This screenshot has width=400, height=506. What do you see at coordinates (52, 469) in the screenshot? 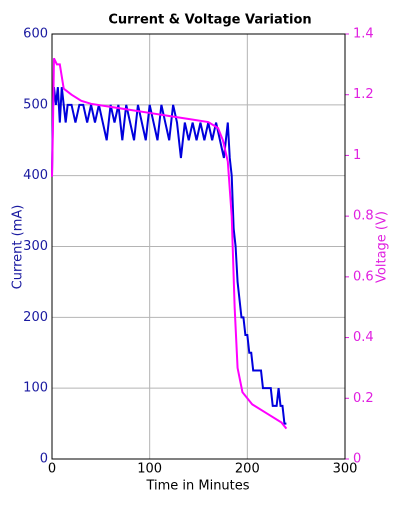
I see `x-tick-label: 0` at bounding box center [52, 469].